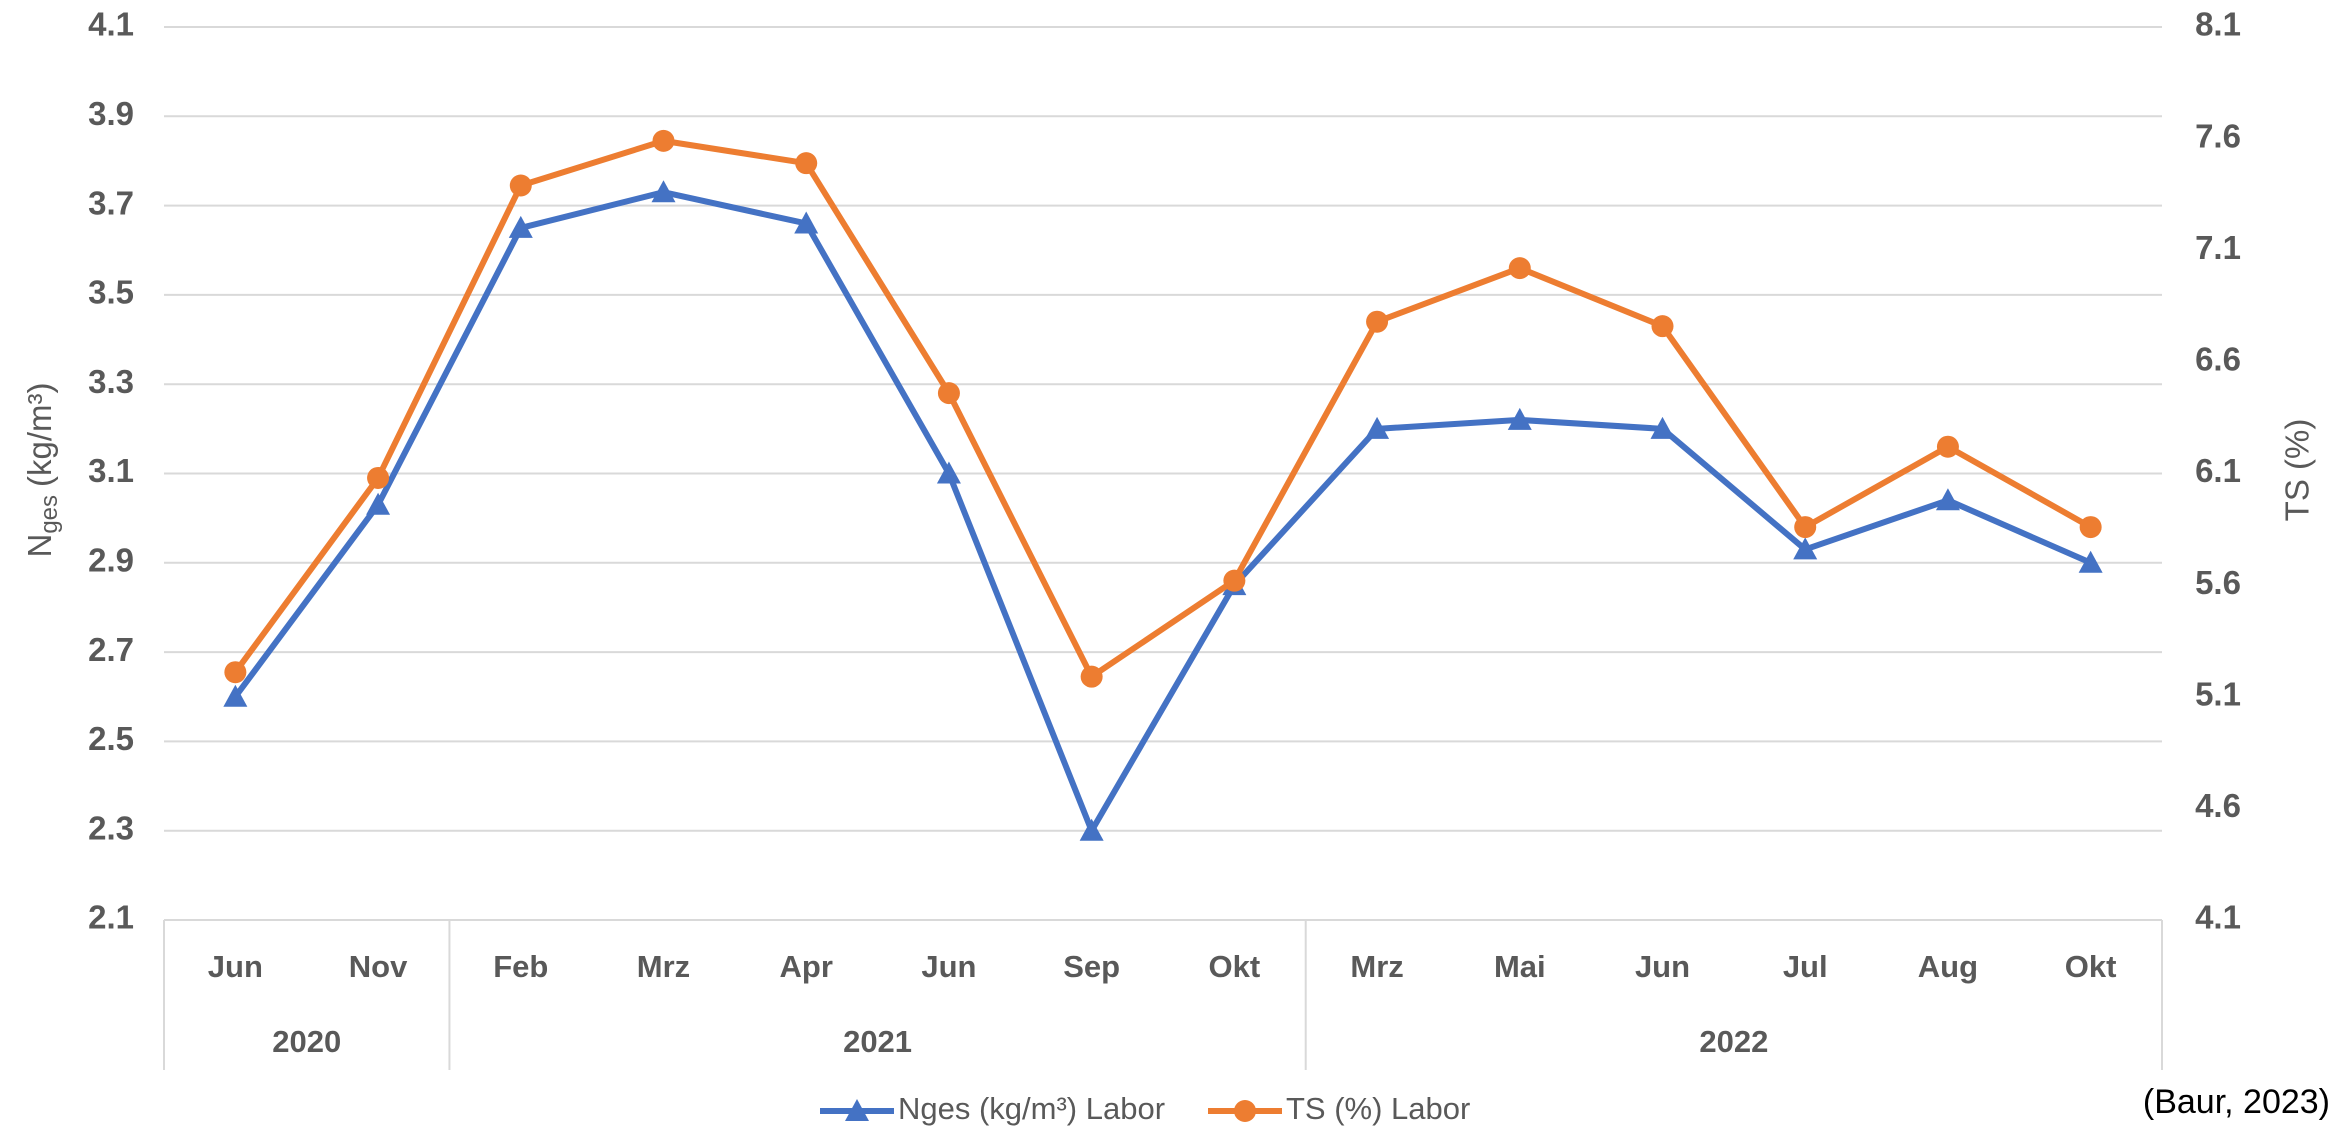  Describe the element at coordinates (111, 470) in the screenshot. I see `y-tick-label: 3.1` at that location.